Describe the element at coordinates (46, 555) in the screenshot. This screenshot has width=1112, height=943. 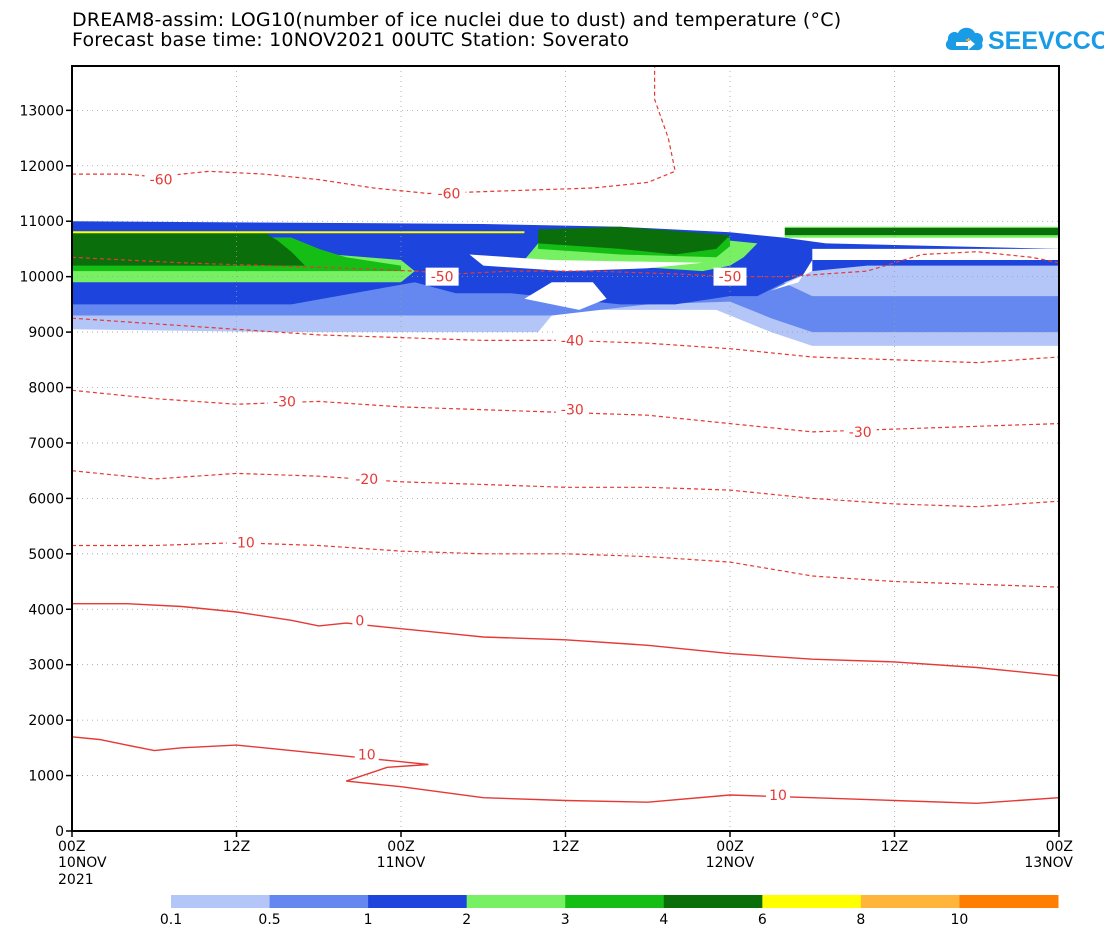
I see `y-tick-label: 5000` at that location.